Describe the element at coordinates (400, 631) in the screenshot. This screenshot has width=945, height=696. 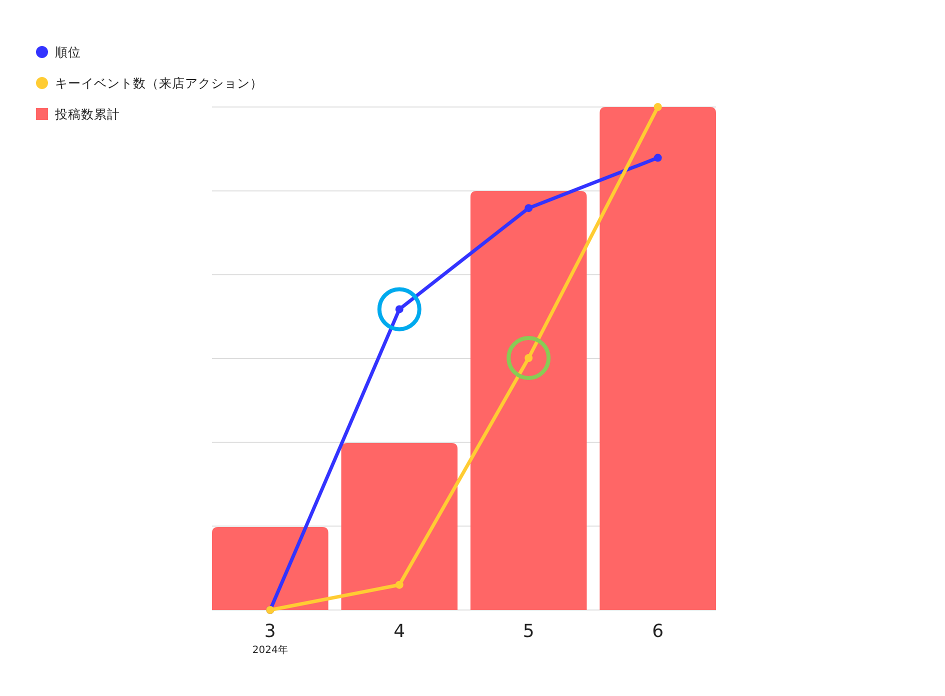
I see `x-tick-label: 4` at that location.